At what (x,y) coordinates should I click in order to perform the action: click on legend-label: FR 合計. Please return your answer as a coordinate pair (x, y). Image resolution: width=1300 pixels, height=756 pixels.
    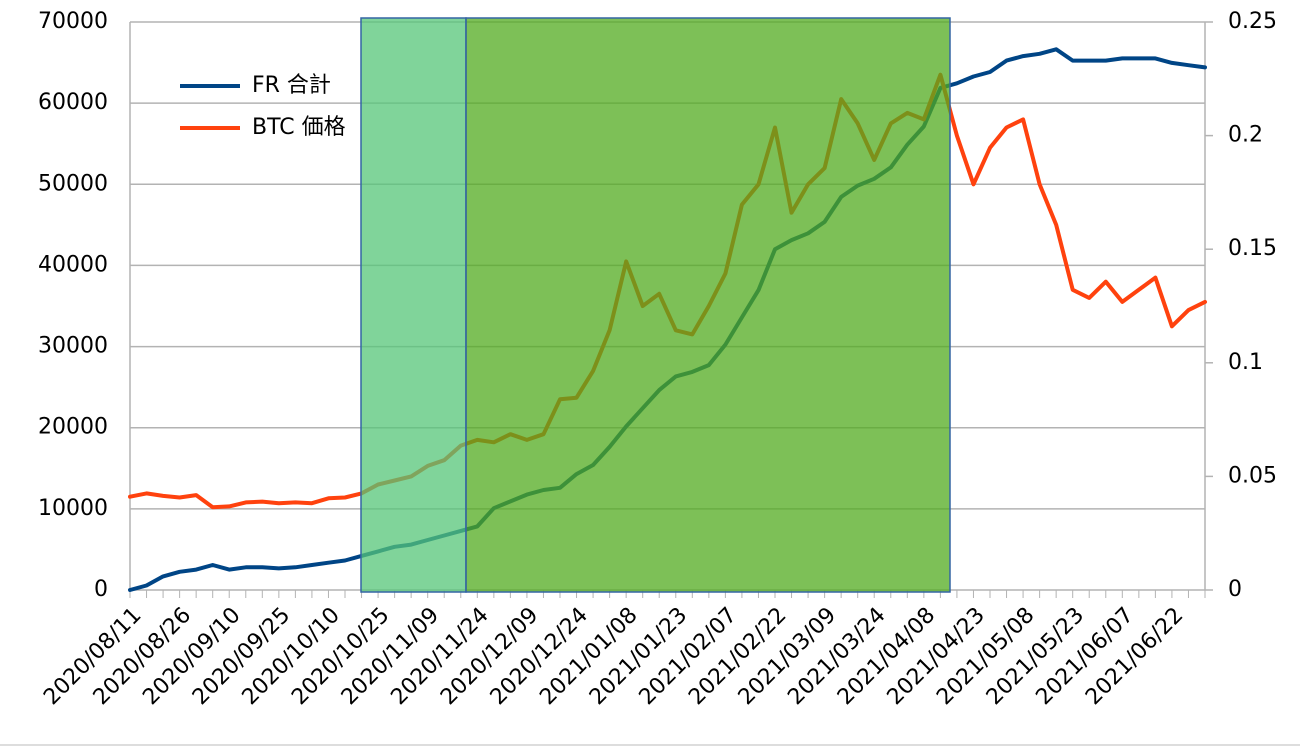
    Looking at the image, I should click on (291, 85).